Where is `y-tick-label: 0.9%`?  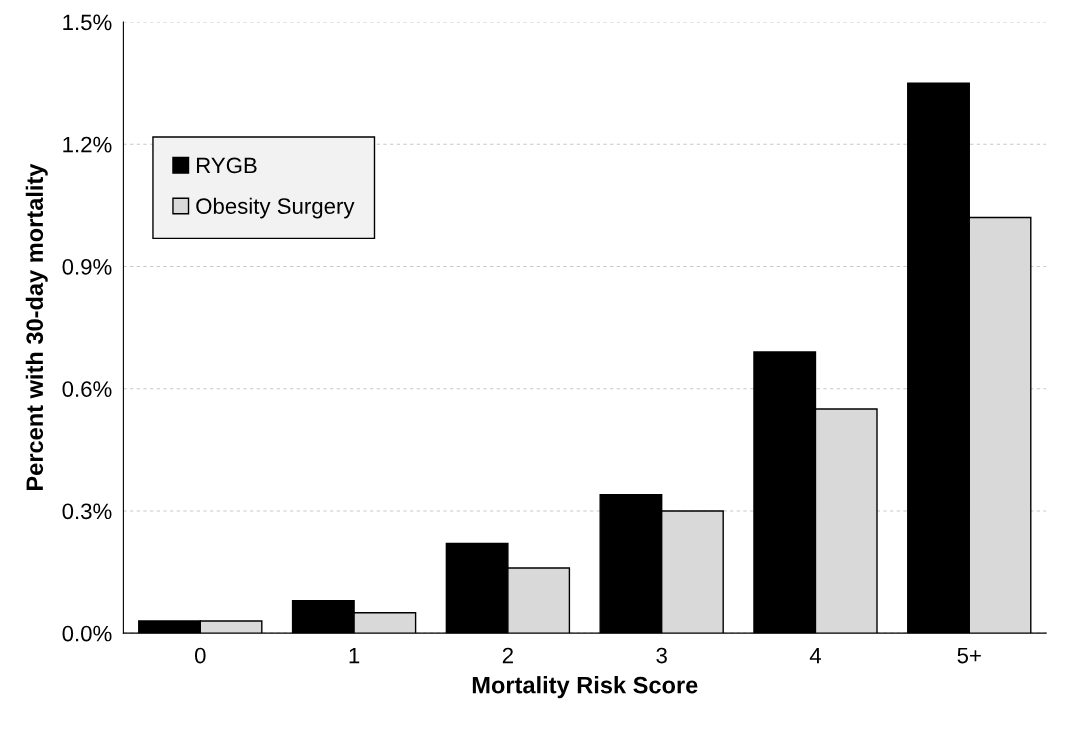 y-tick-label: 0.9% is located at coordinates (87, 266).